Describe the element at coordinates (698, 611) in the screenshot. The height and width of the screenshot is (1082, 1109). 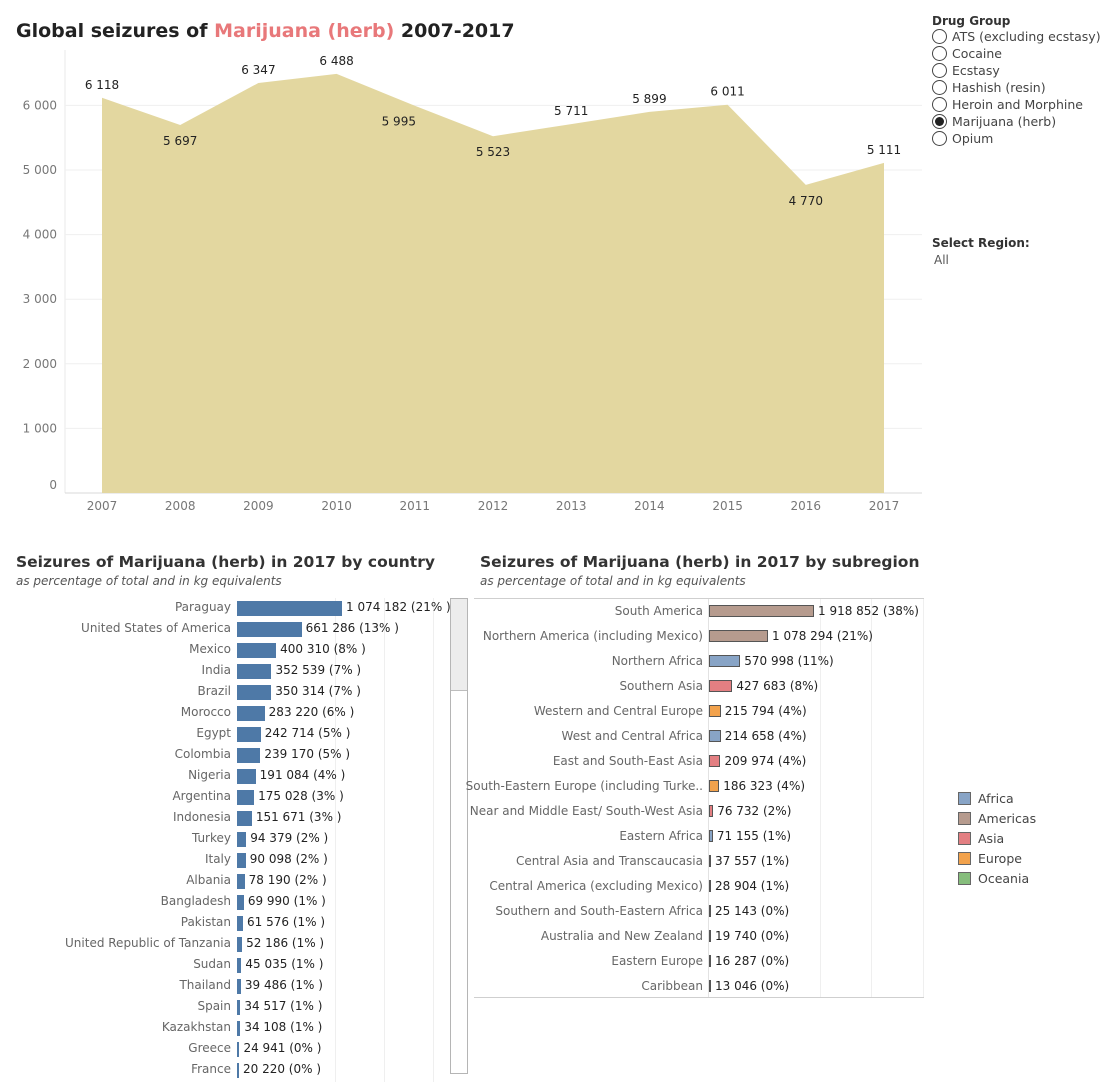
I see `table-row: South America 1 918 852 (38%)` at that location.